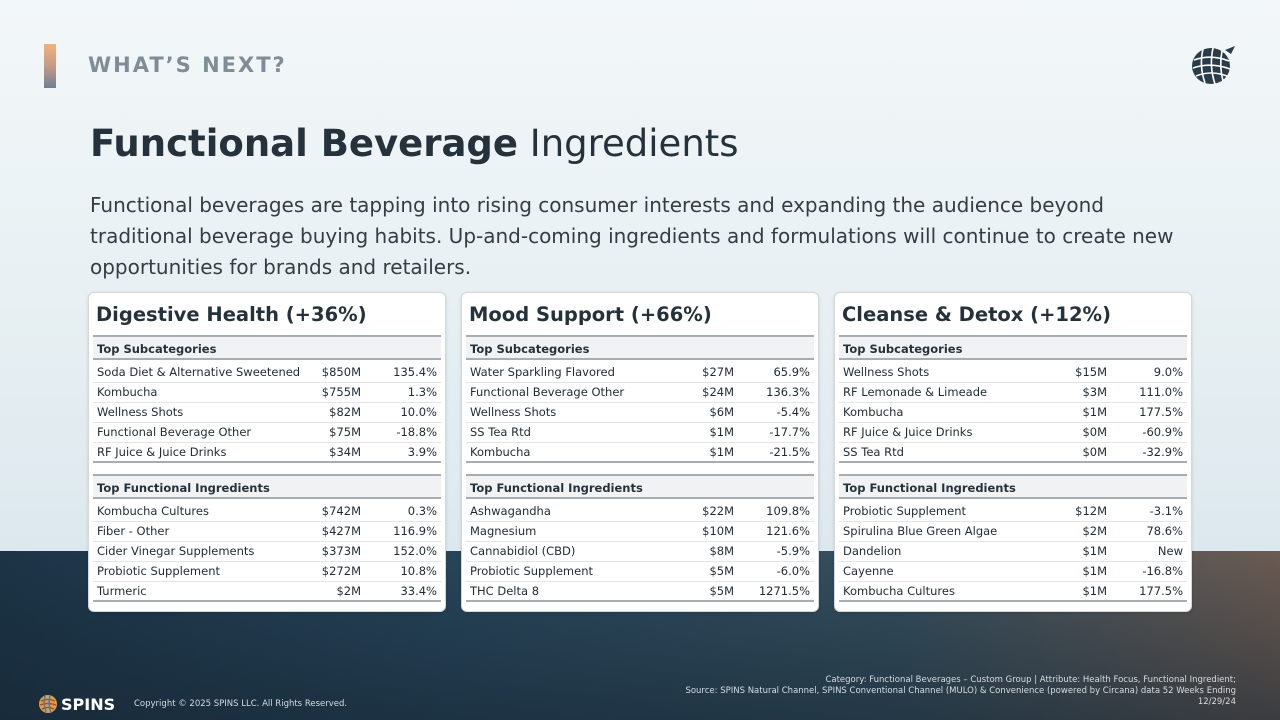 The height and width of the screenshot is (720, 1280). I want to click on row-change: -16.8%, so click(1162, 571).